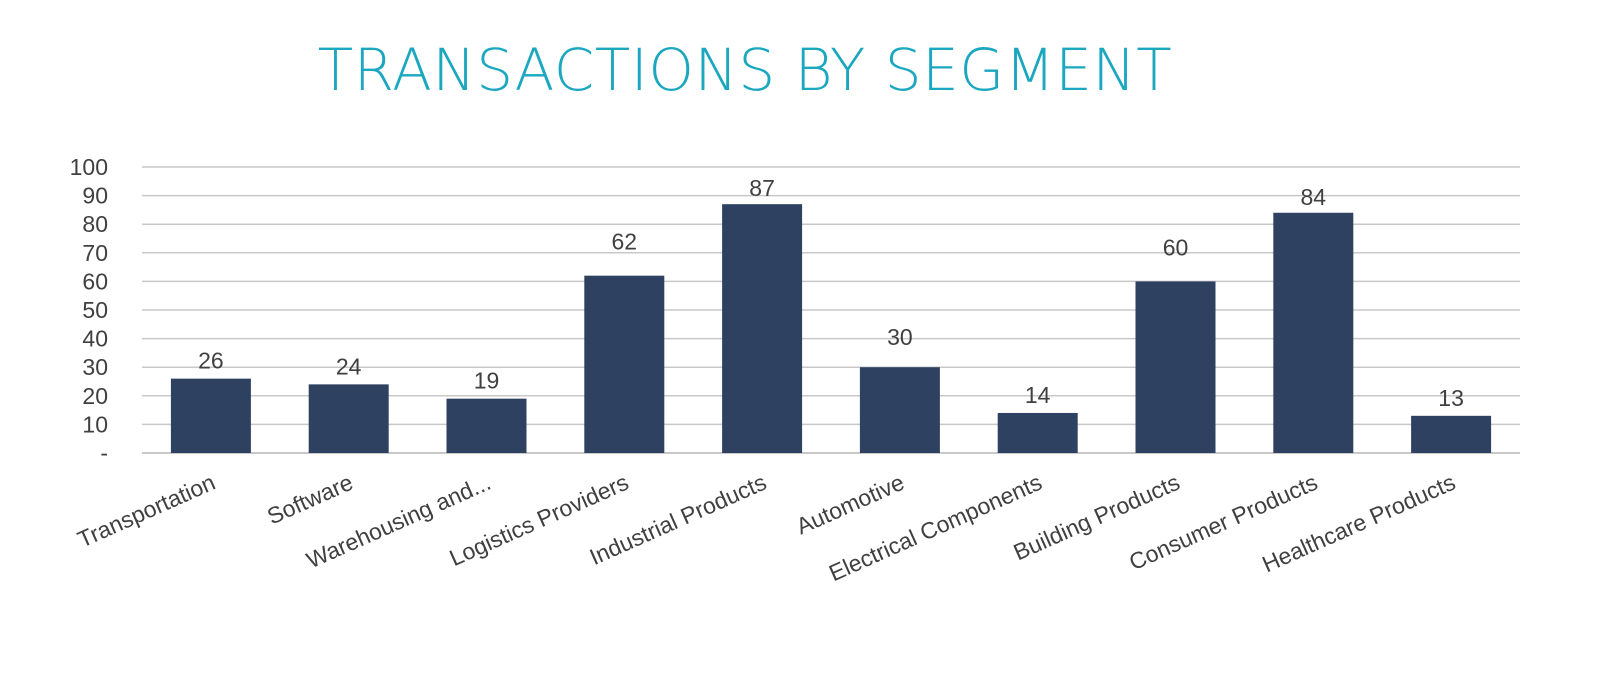  I want to click on y-tick-label: 70, so click(95, 253).